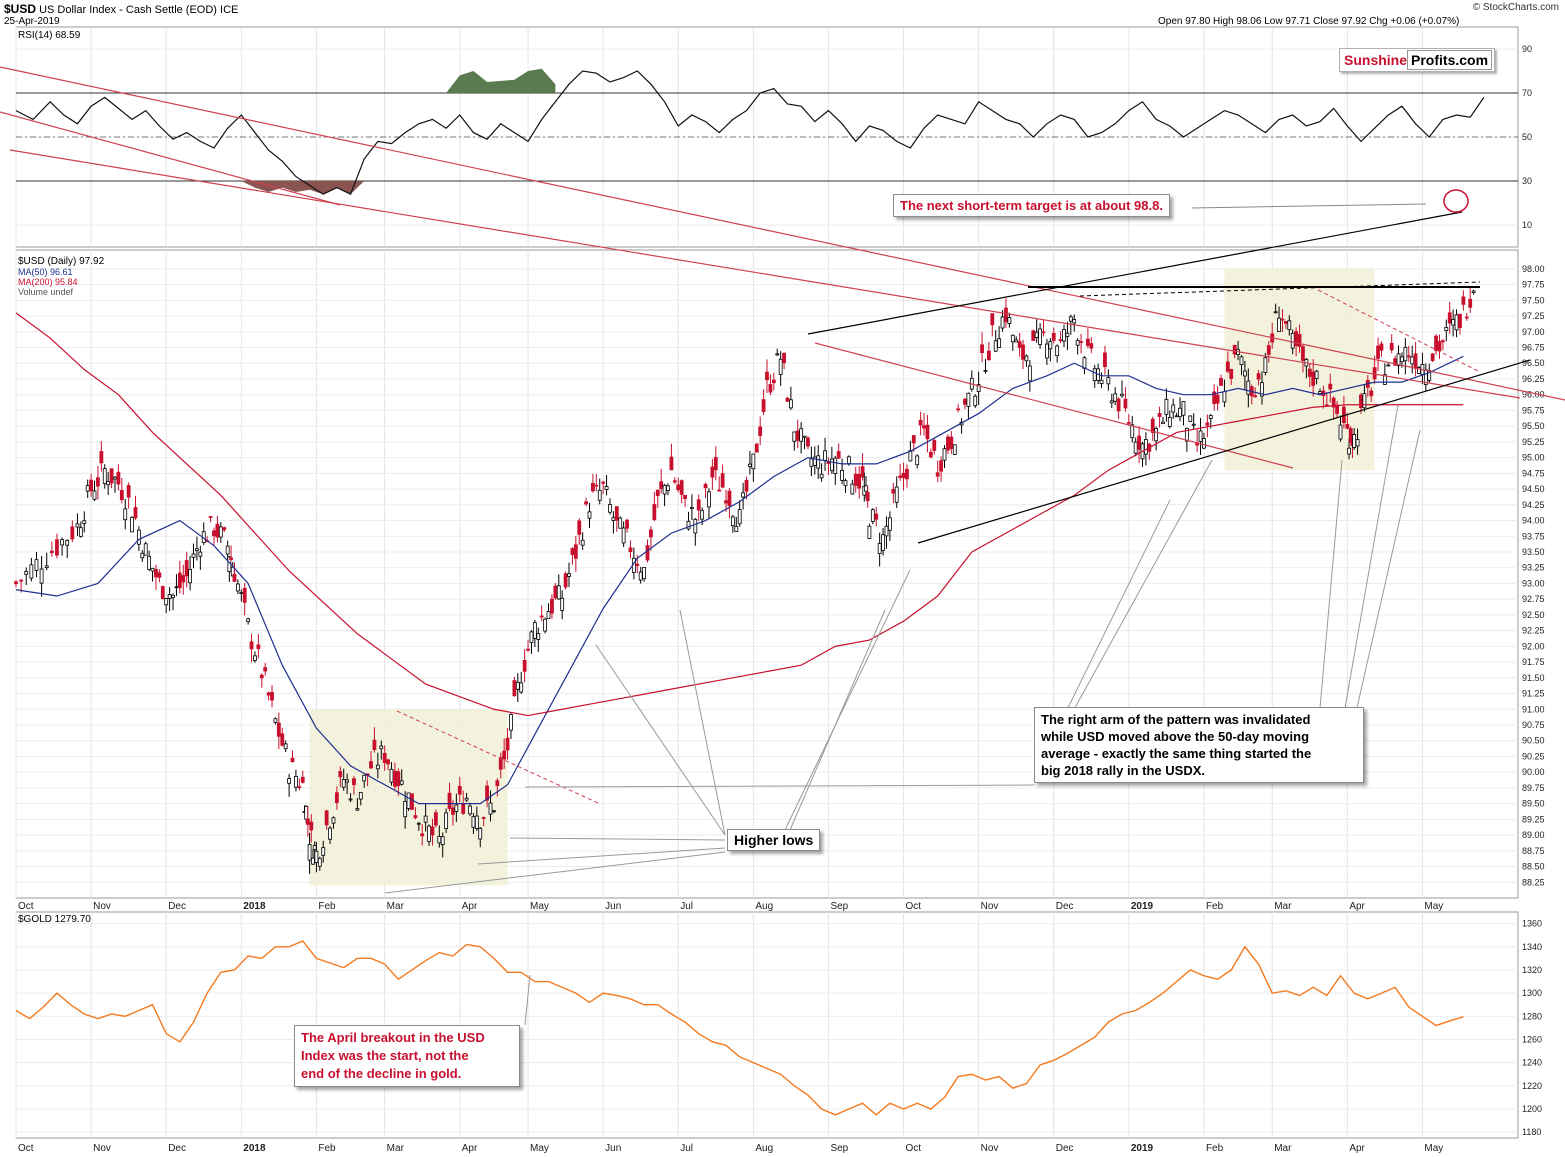  What do you see at coordinates (254, 906) in the screenshot?
I see `usd-x-tick-label: 2018` at bounding box center [254, 906].